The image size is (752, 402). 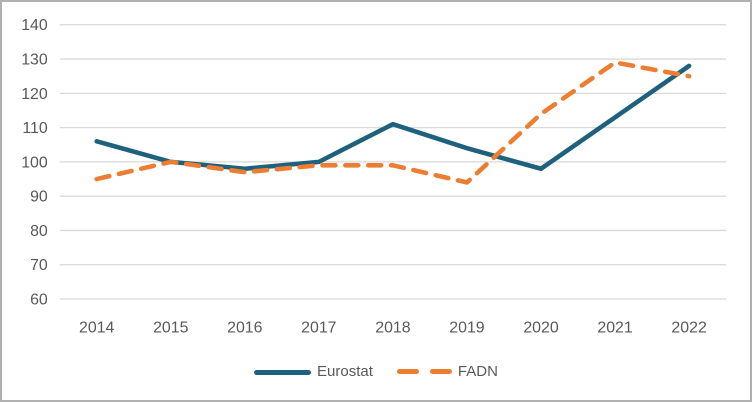 I want to click on y-tick-label: 110, so click(x=35, y=128).